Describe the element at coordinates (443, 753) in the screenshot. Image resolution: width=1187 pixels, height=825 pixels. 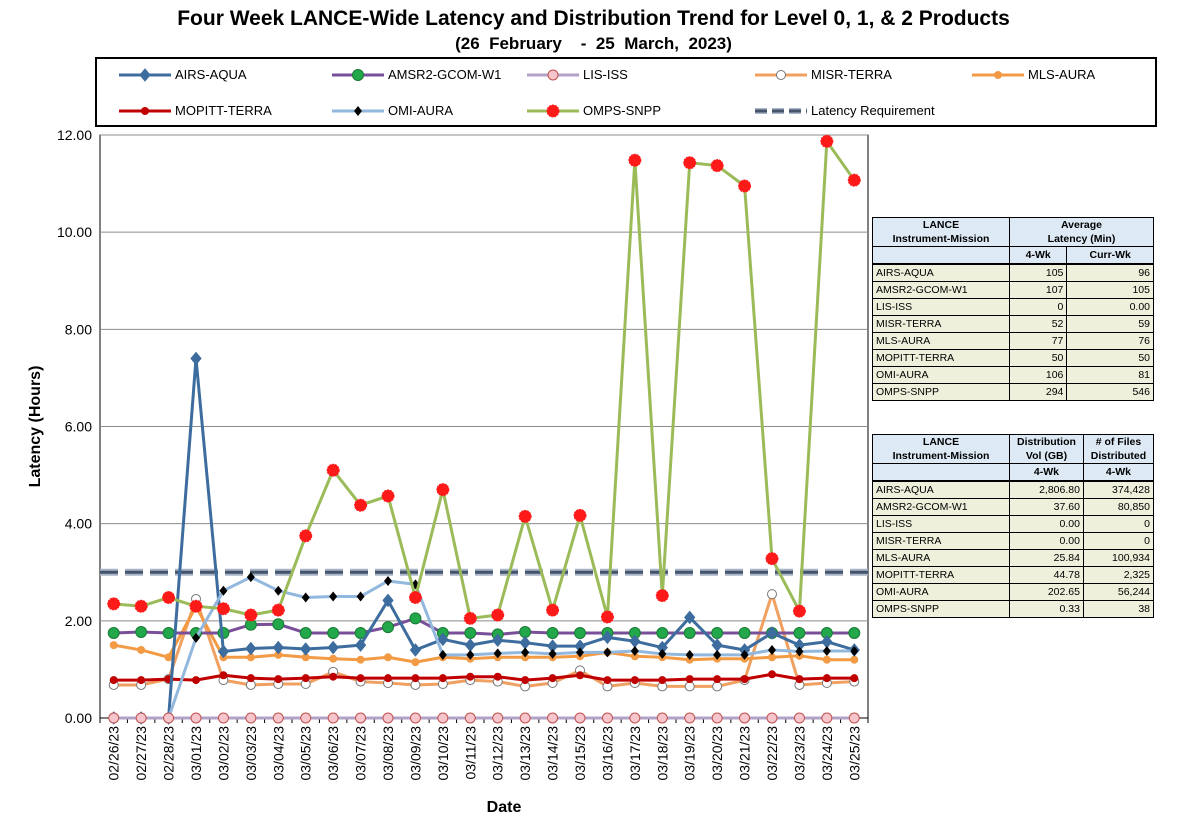
I see `x-tick-label: 03/10/23` at that location.